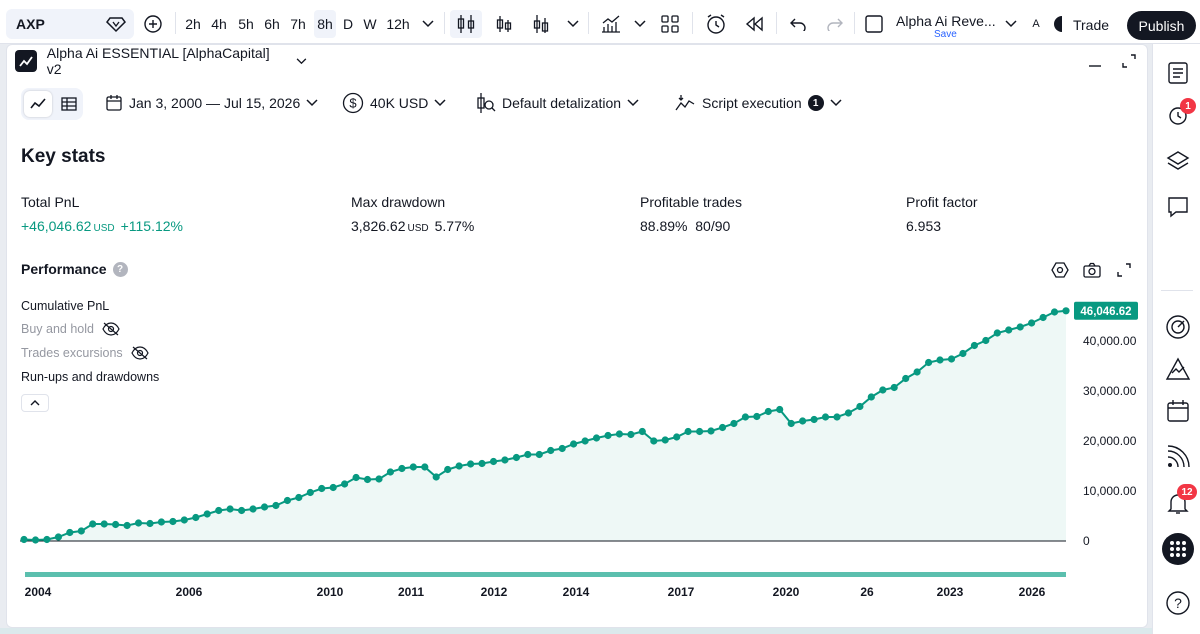 The height and width of the screenshot is (634, 1200). What do you see at coordinates (950, 592) in the screenshot?
I see `x-tick-label: 2023` at bounding box center [950, 592].